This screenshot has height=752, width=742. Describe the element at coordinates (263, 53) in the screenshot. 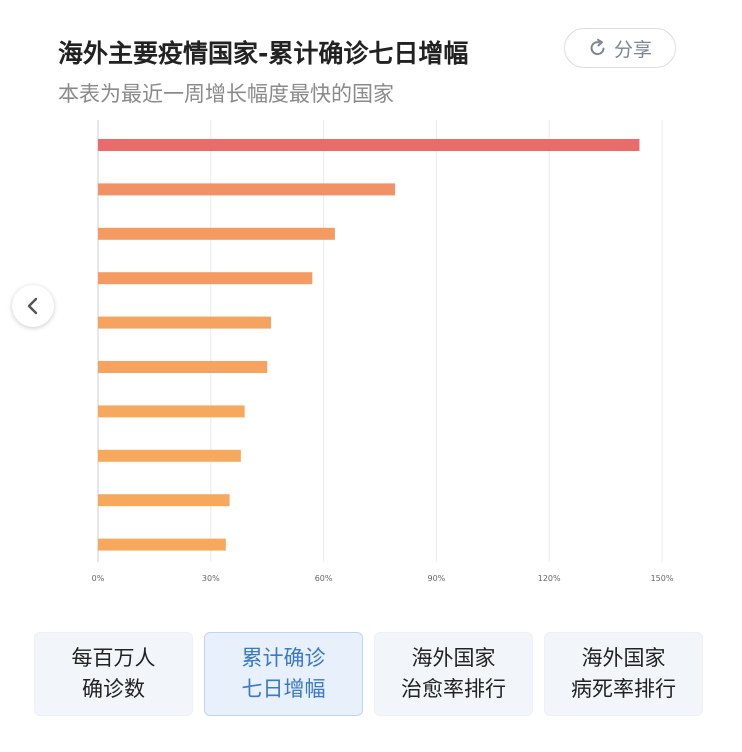

I see `page-title: 海外主要疫情国家-累计确诊七日增幅` at that location.